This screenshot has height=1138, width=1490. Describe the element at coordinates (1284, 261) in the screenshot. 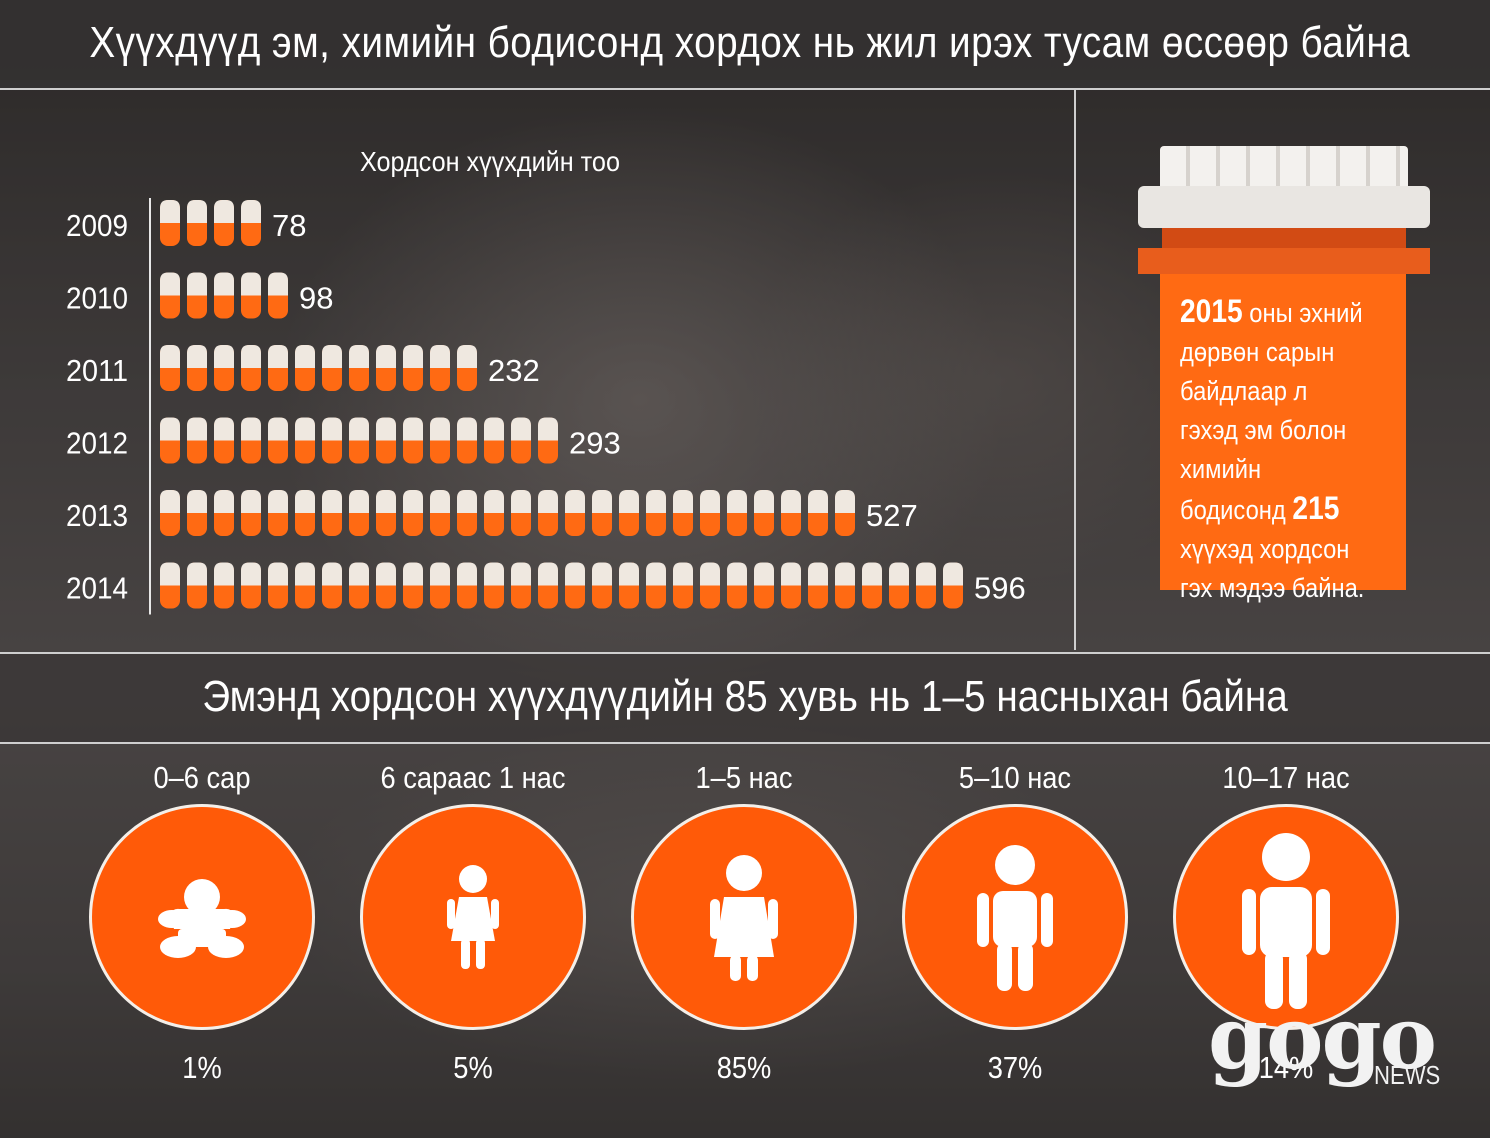

I see `bottle-band` at that location.